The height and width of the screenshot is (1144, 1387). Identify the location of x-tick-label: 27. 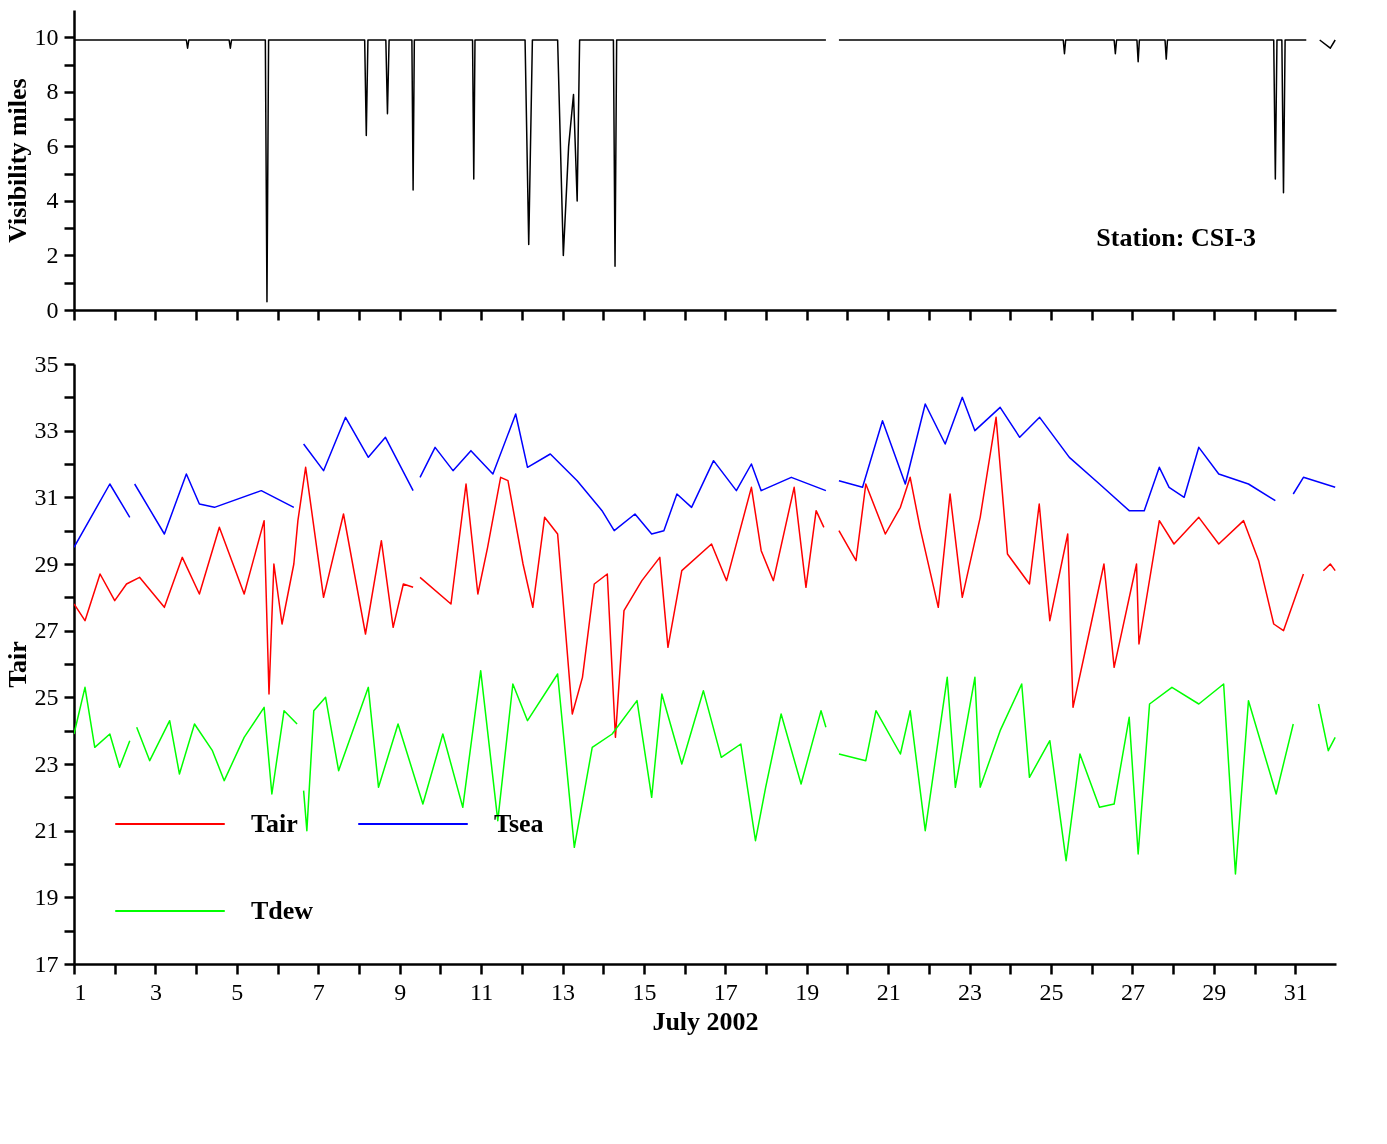
(1132, 991).